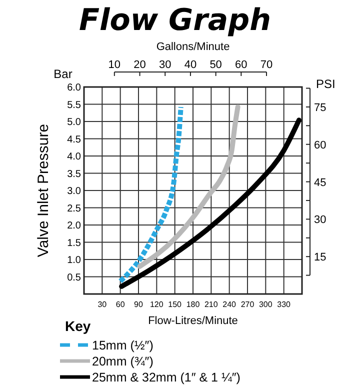  Describe the element at coordinates (74, 243) in the screenshot. I see `y-tick-label: 1.5` at that location.